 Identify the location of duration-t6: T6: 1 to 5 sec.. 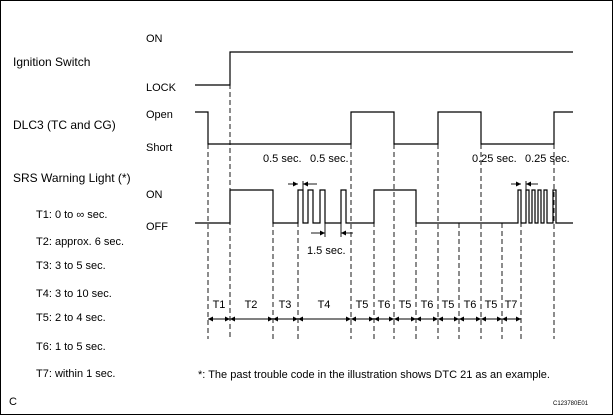
(71, 347).